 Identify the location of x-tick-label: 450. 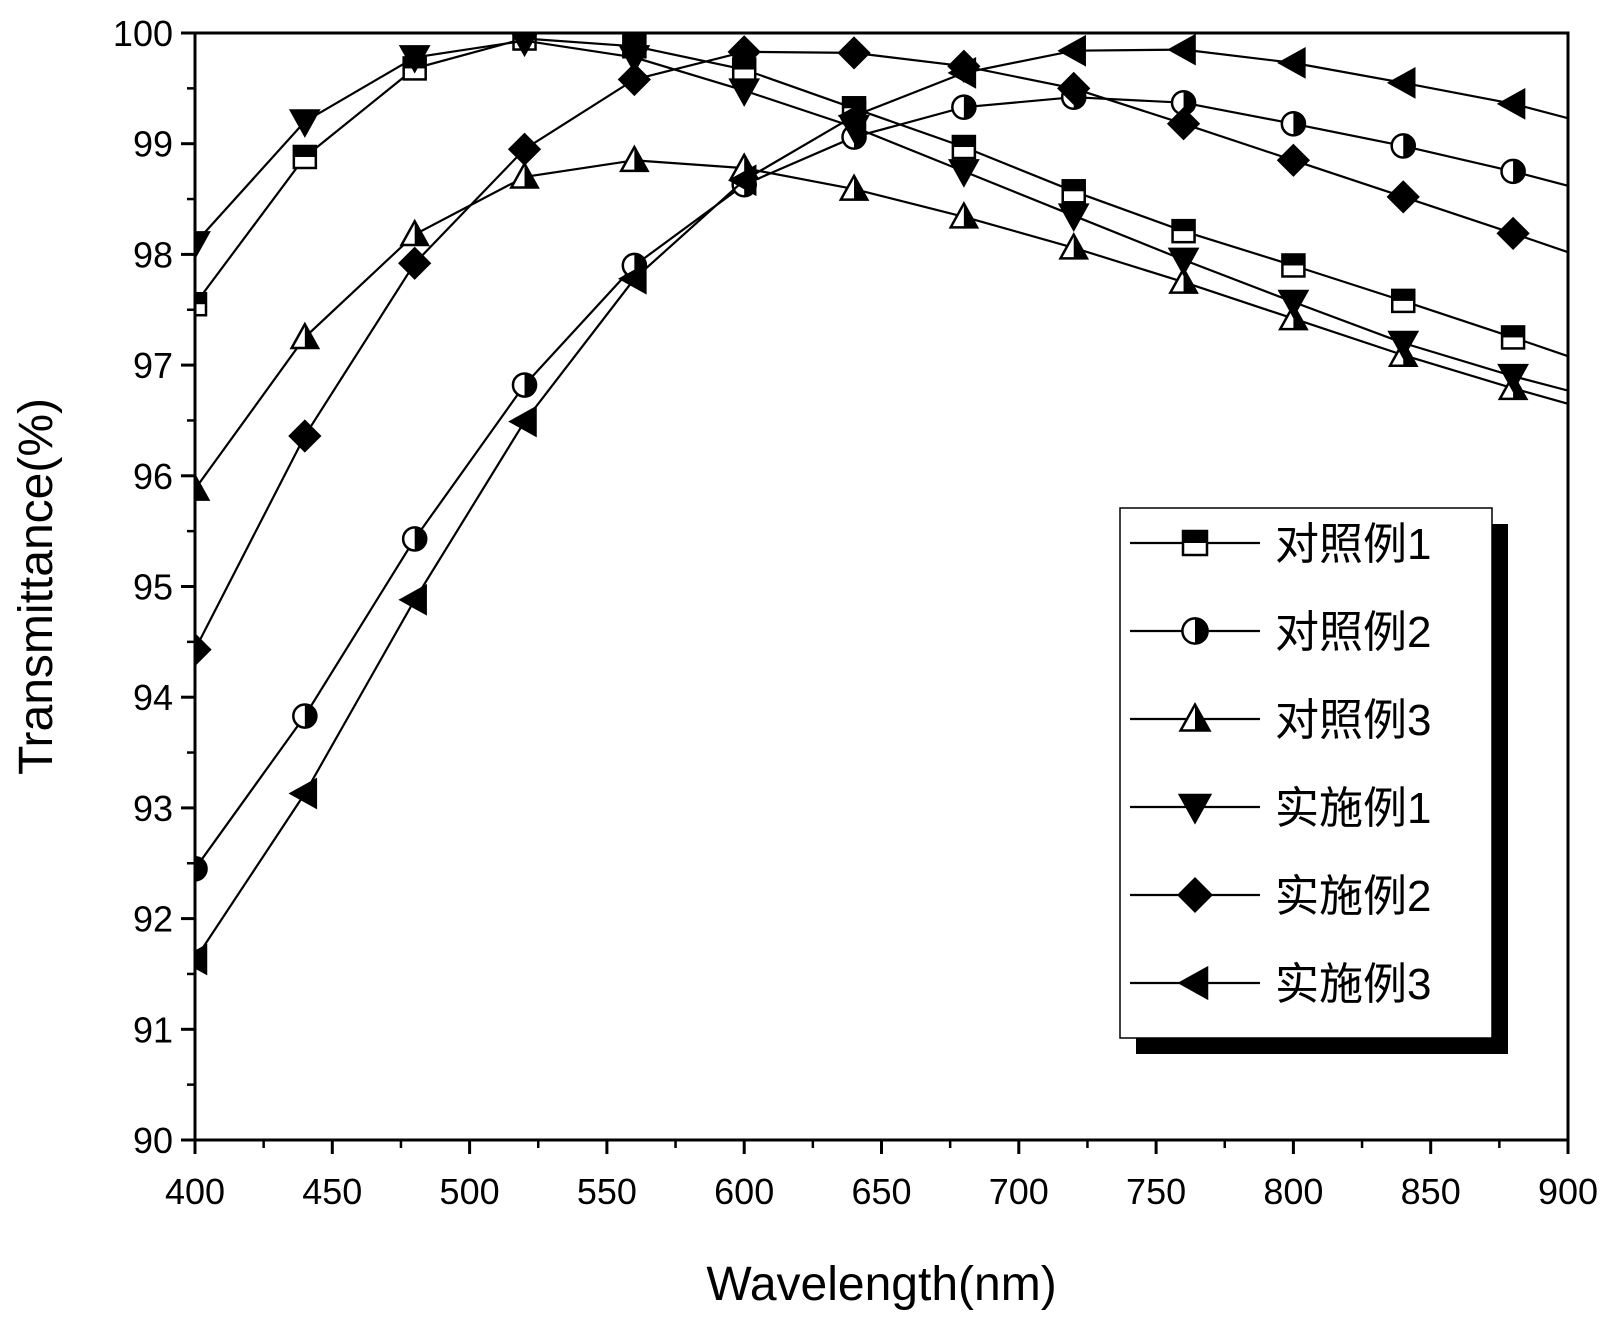
(332, 1191).